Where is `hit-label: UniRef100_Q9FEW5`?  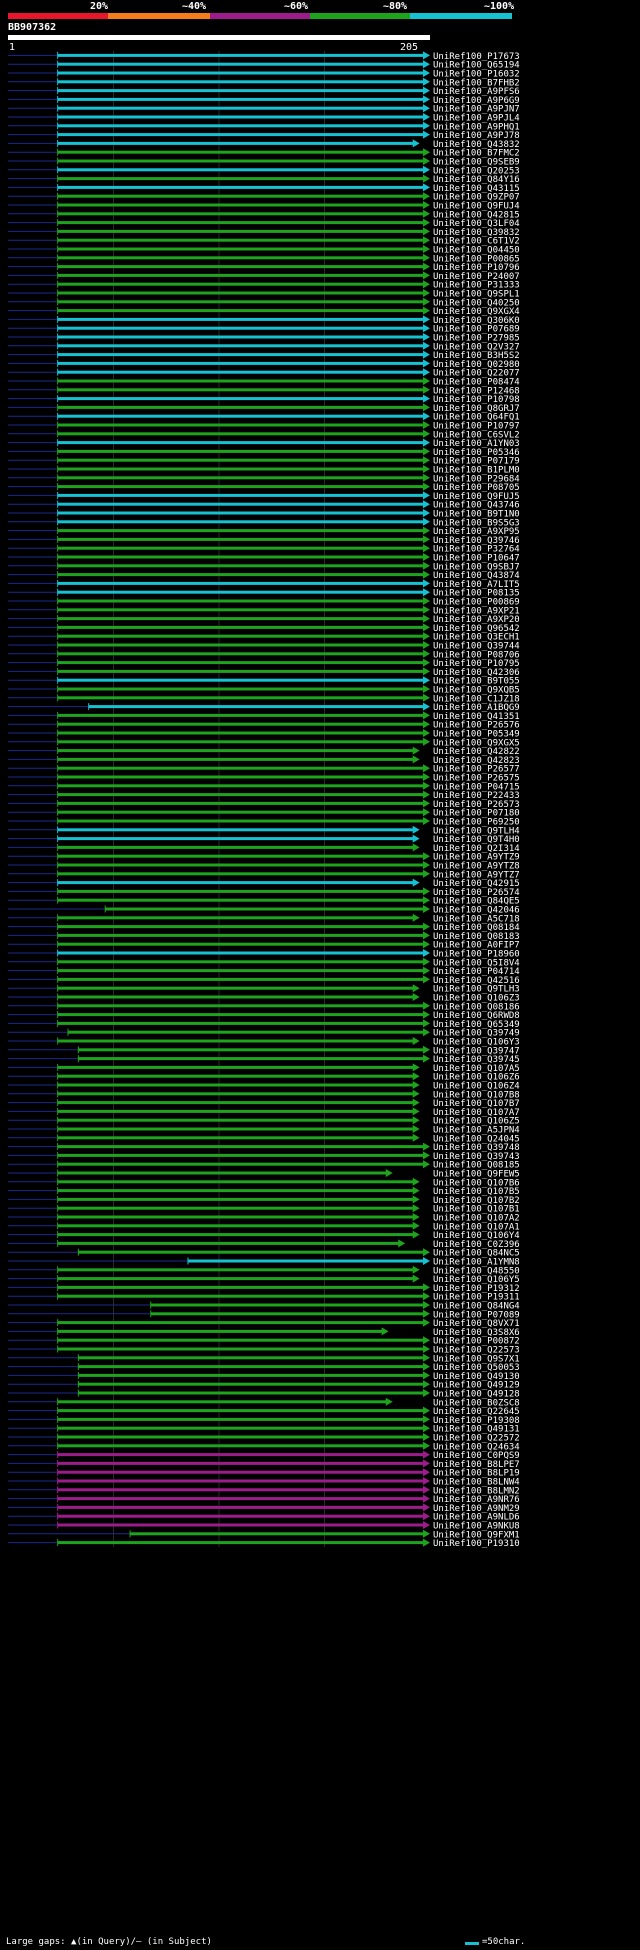
hit-label: UniRef100_Q9FEW5 is located at coordinates (476, 1175).